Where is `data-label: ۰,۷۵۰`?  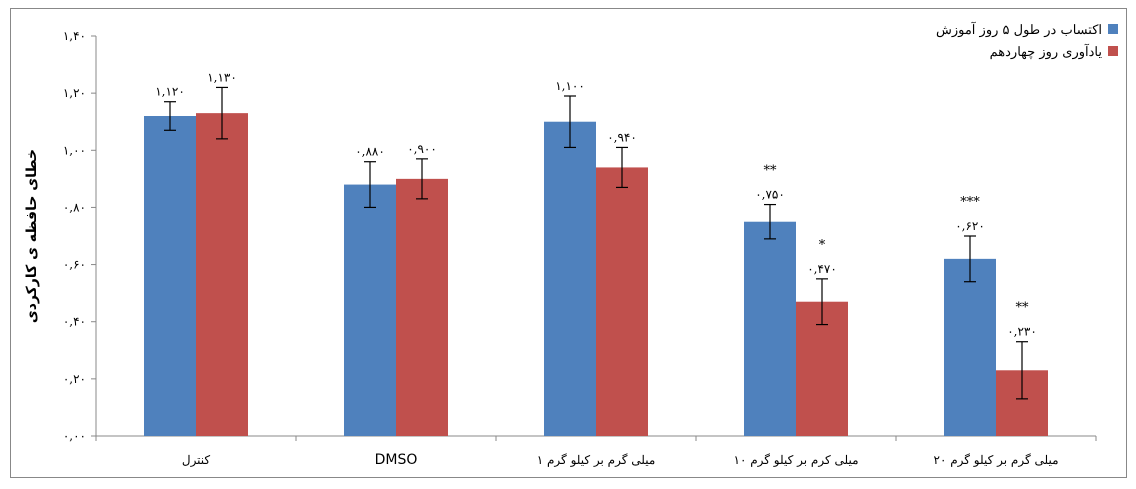
data-label: ۰,۷۵۰ is located at coordinates (770, 195).